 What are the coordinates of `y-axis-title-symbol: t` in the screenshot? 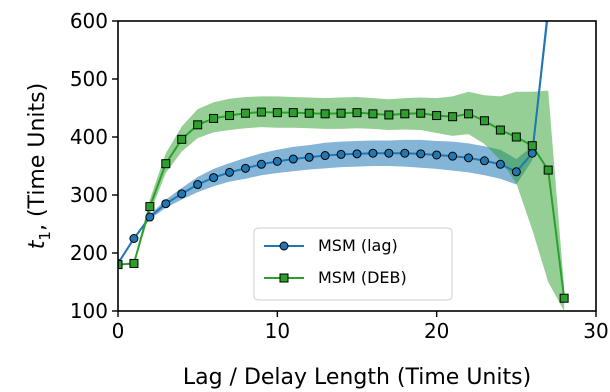 It's located at (37, 244).